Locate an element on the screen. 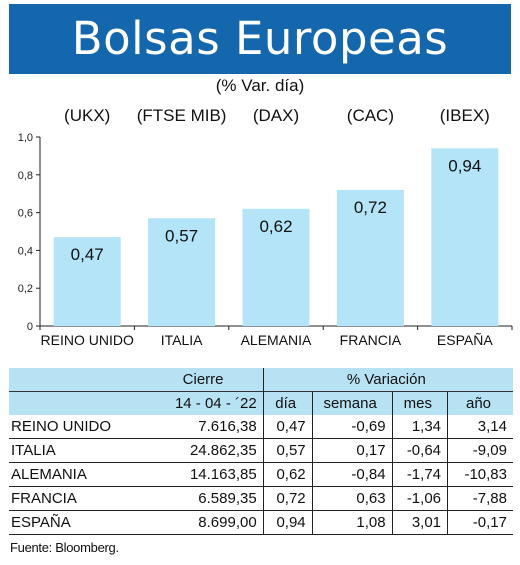  cell-mes: -1,06 is located at coordinates (419, 498).